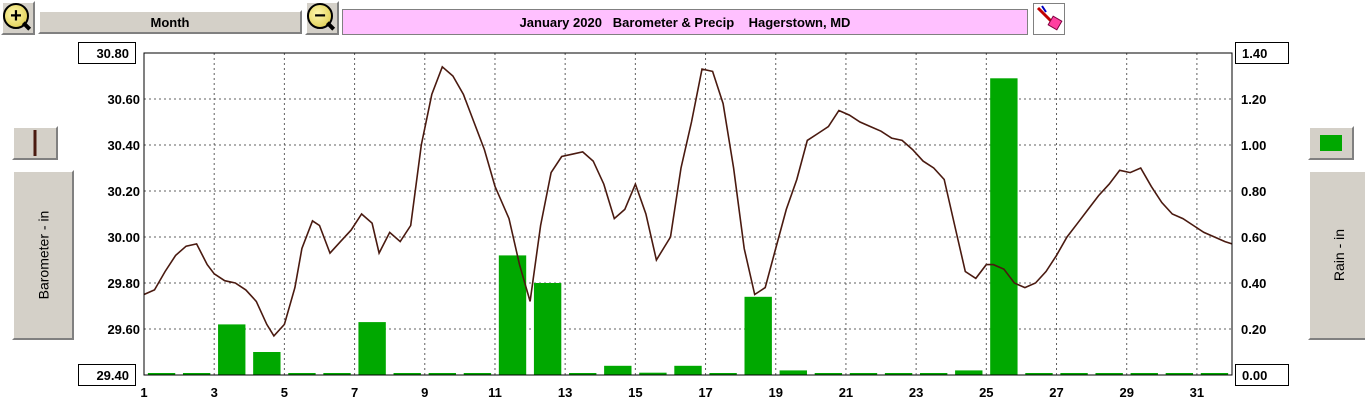 The height and width of the screenshot is (406, 1365). What do you see at coordinates (1056, 392) in the screenshot?
I see `x-tick-label: 27` at bounding box center [1056, 392].